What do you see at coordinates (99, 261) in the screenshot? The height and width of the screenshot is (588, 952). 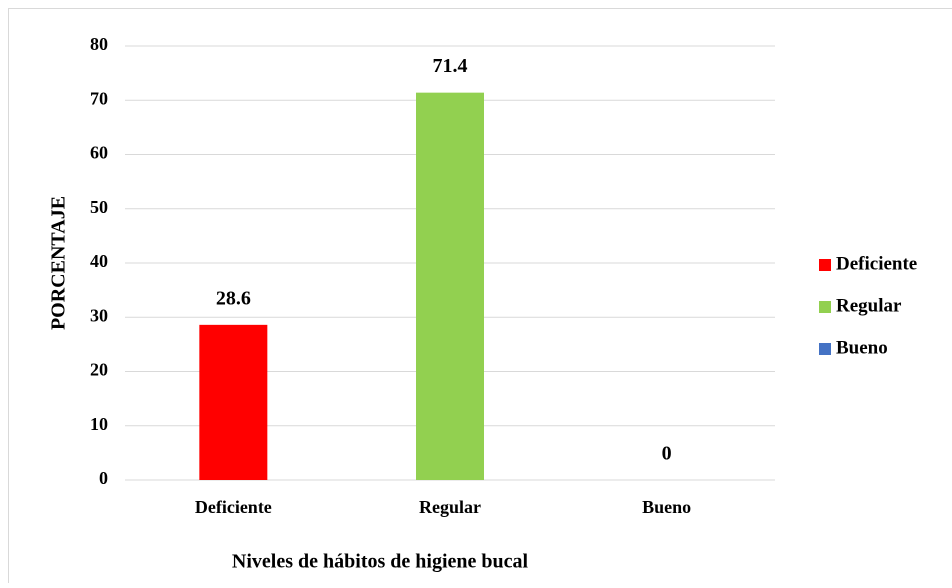 I see `y-tick-label: 40` at bounding box center [99, 261].